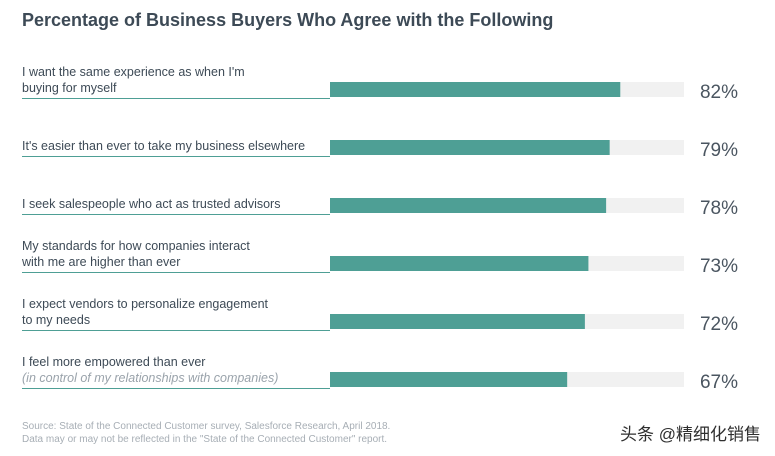  Describe the element at coordinates (719, 324) in the screenshot. I see `value-label: 72%` at that location.